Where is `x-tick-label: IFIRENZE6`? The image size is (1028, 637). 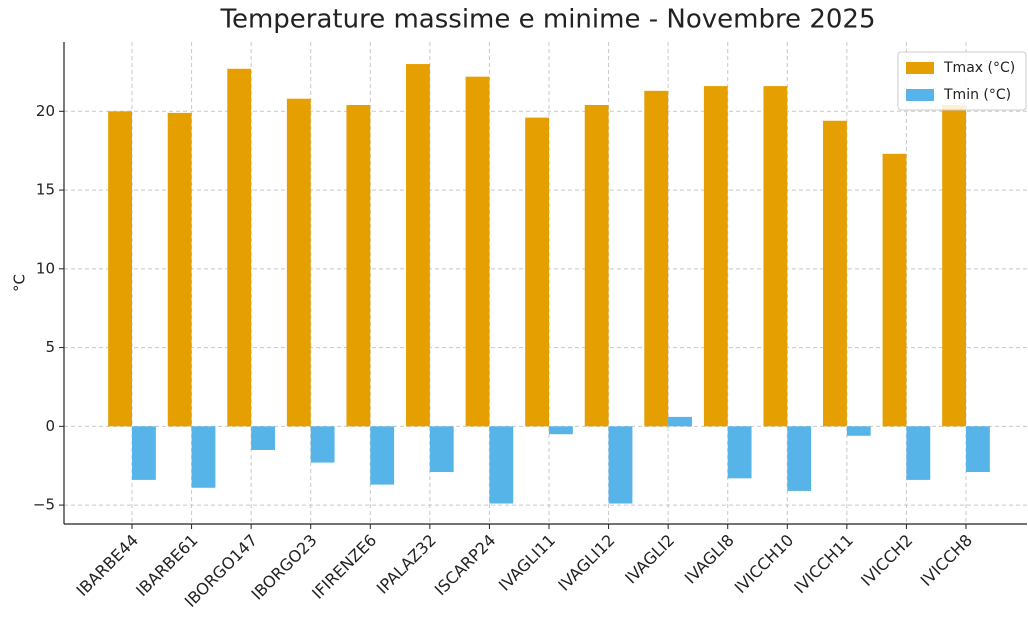 x-tick-label: IFIRENZE6 is located at coordinates (344, 567).